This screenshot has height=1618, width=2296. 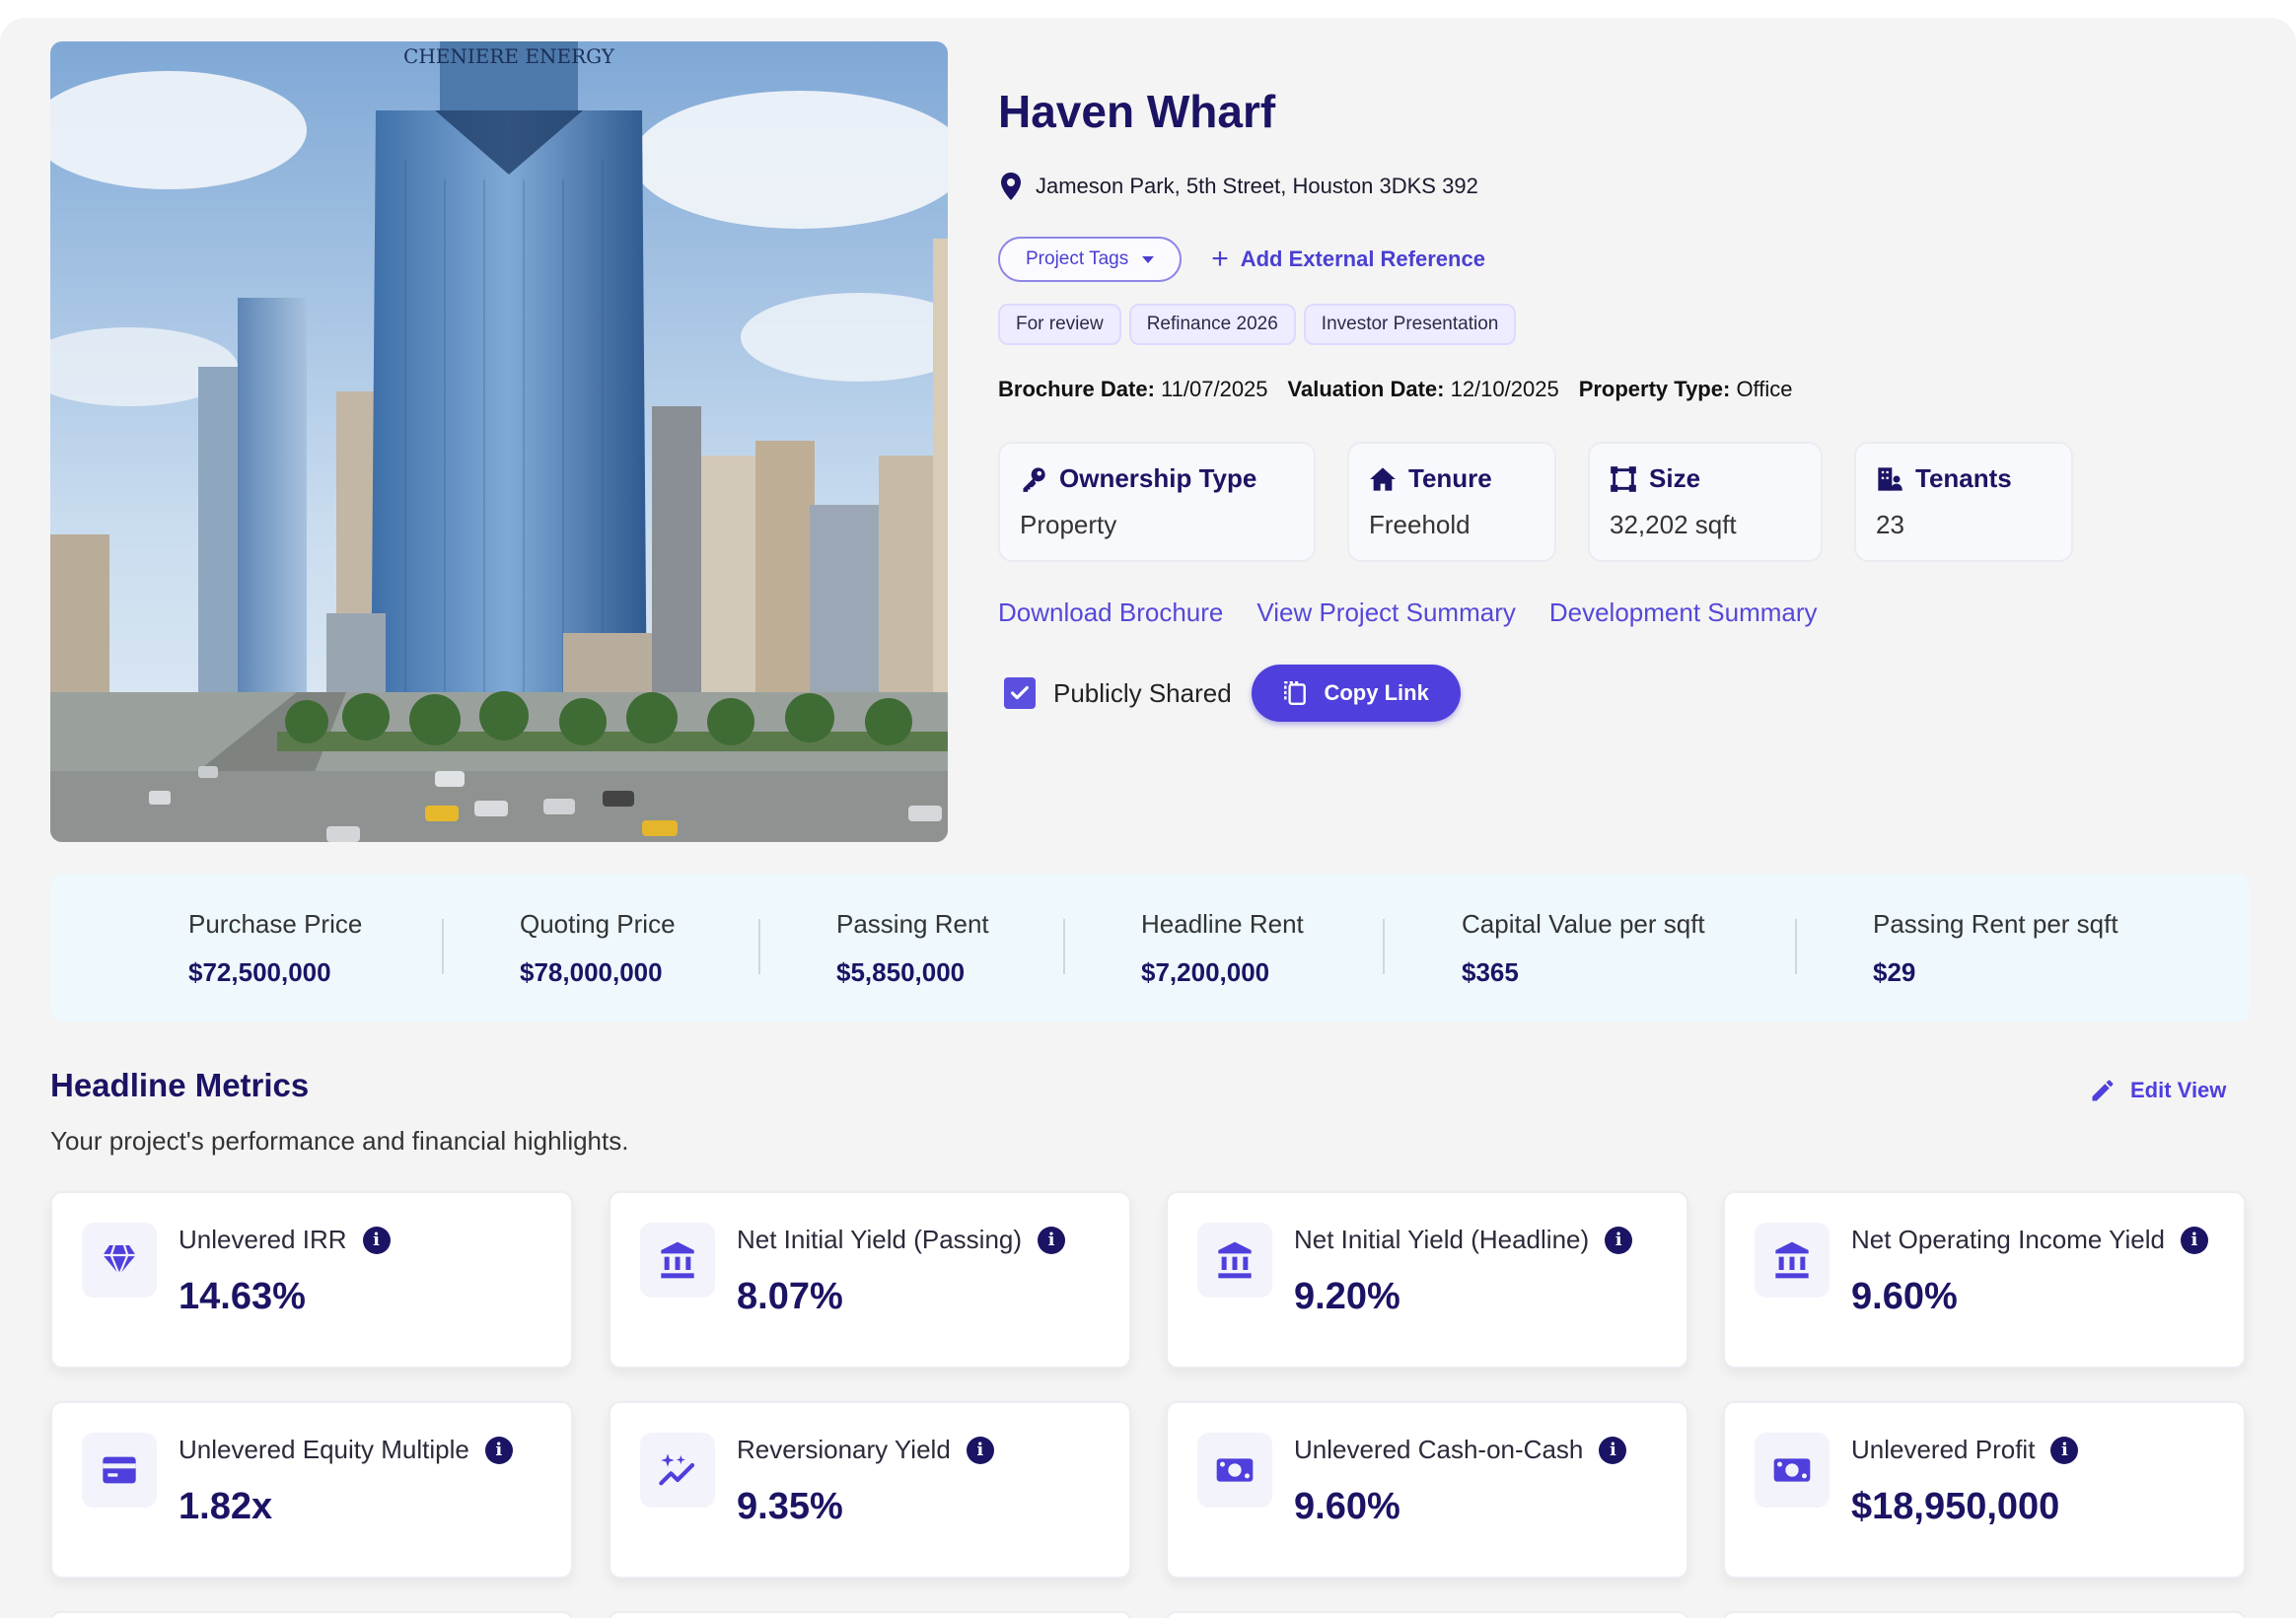 What do you see at coordinates (870, 1490) in the screenshot?
I see `metric-card-reversionary-yield: Reversionary Yield i 9.35%` at bounding box center [870, 1490].